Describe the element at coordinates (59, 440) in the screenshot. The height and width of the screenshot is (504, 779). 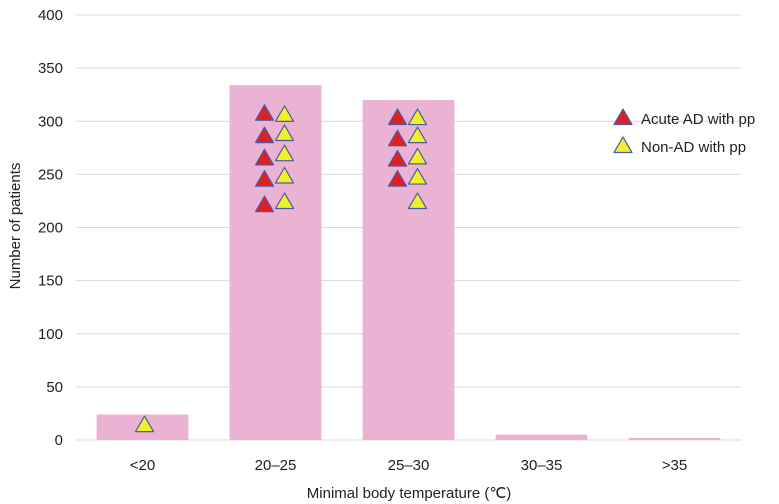
I see `y-tick-label: 0` at that location.